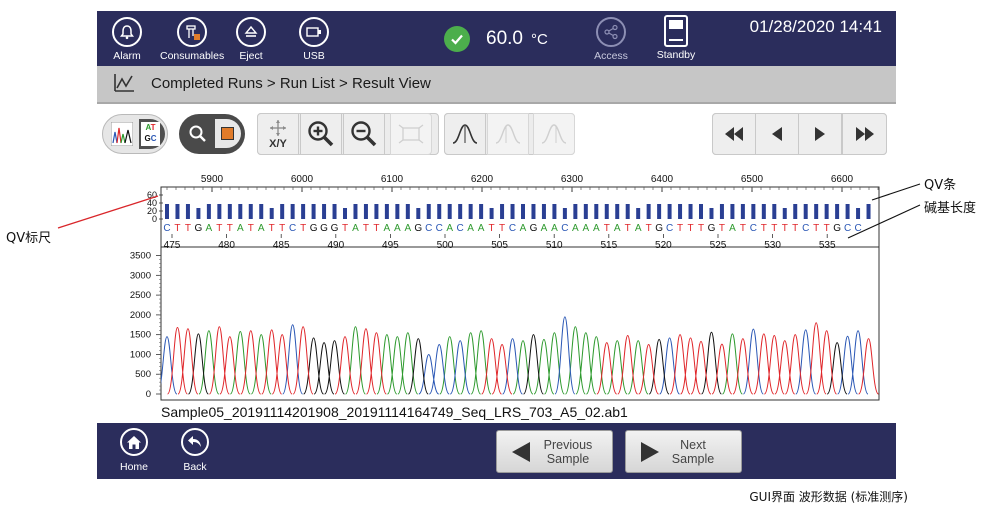  I want to click on standby-button: Standby, so click(676, 40).